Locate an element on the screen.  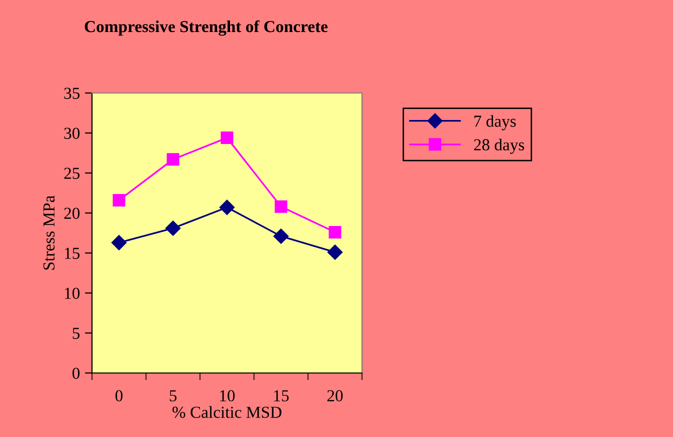
legend-label: 28 days is located at coordinates (499, 146).